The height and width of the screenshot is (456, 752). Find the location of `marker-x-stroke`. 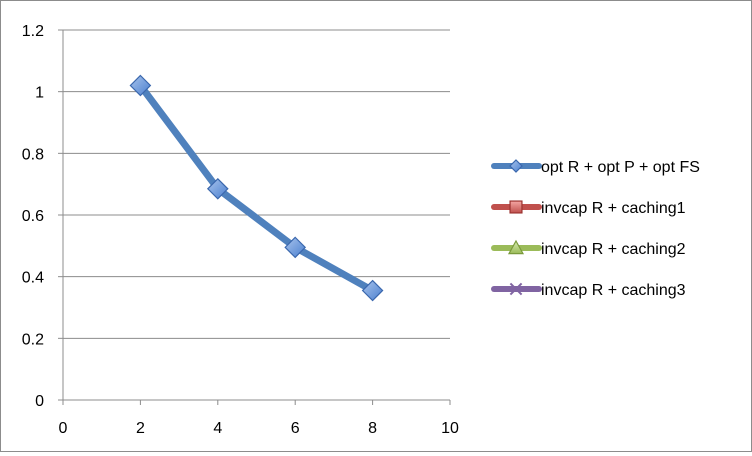

marker-x-stroke is located at coordinates (516, 289).